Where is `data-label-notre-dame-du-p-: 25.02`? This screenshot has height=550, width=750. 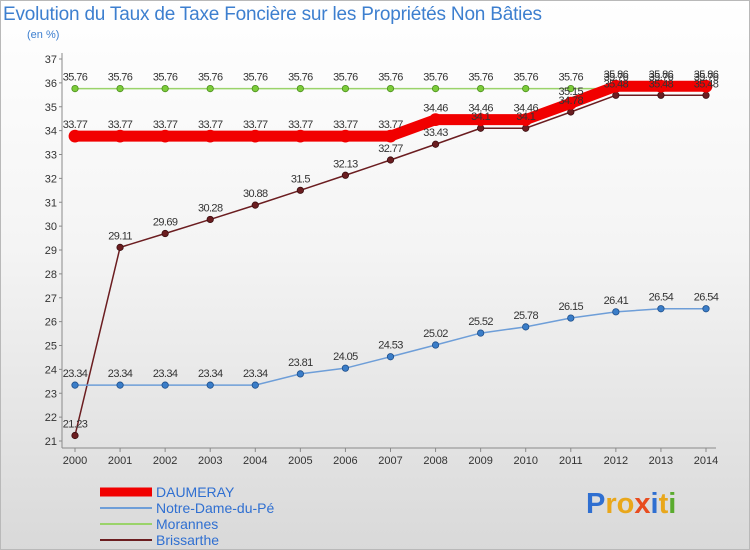
data-label-notre-dame-du-p-: 25.02 is located at coordinates (435, 334).